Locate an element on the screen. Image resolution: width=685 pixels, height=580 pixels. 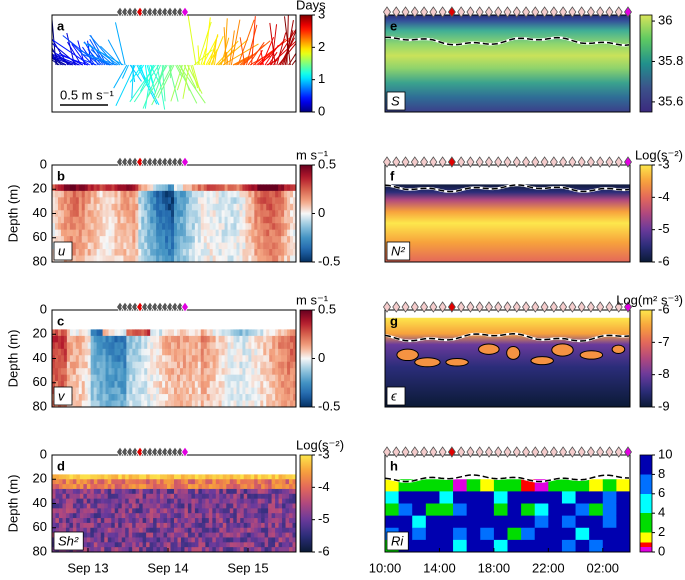
y-tick-label: 80 is located at coordinates (40, 260).